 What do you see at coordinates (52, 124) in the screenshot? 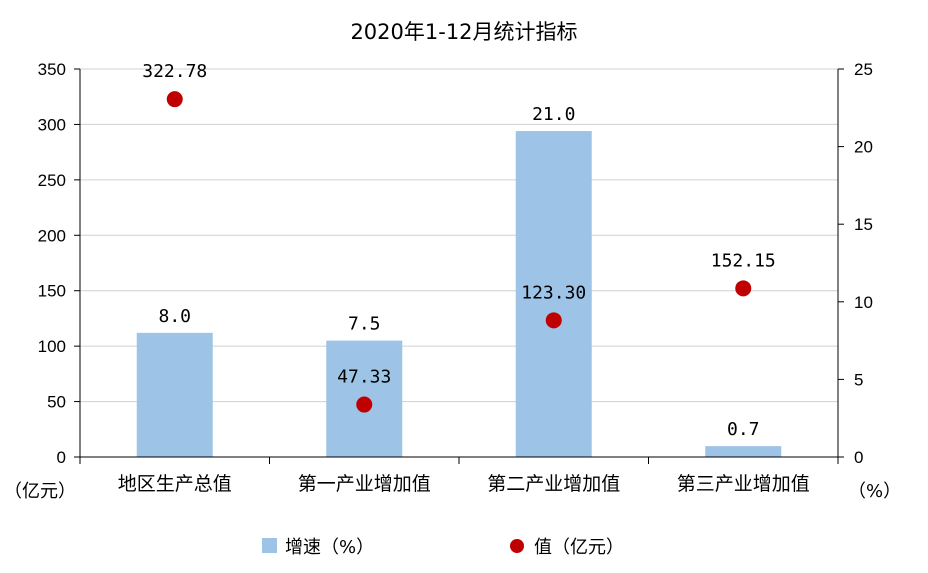
I see `y-left-tick-label: 300` at bounding box center [52, 124].